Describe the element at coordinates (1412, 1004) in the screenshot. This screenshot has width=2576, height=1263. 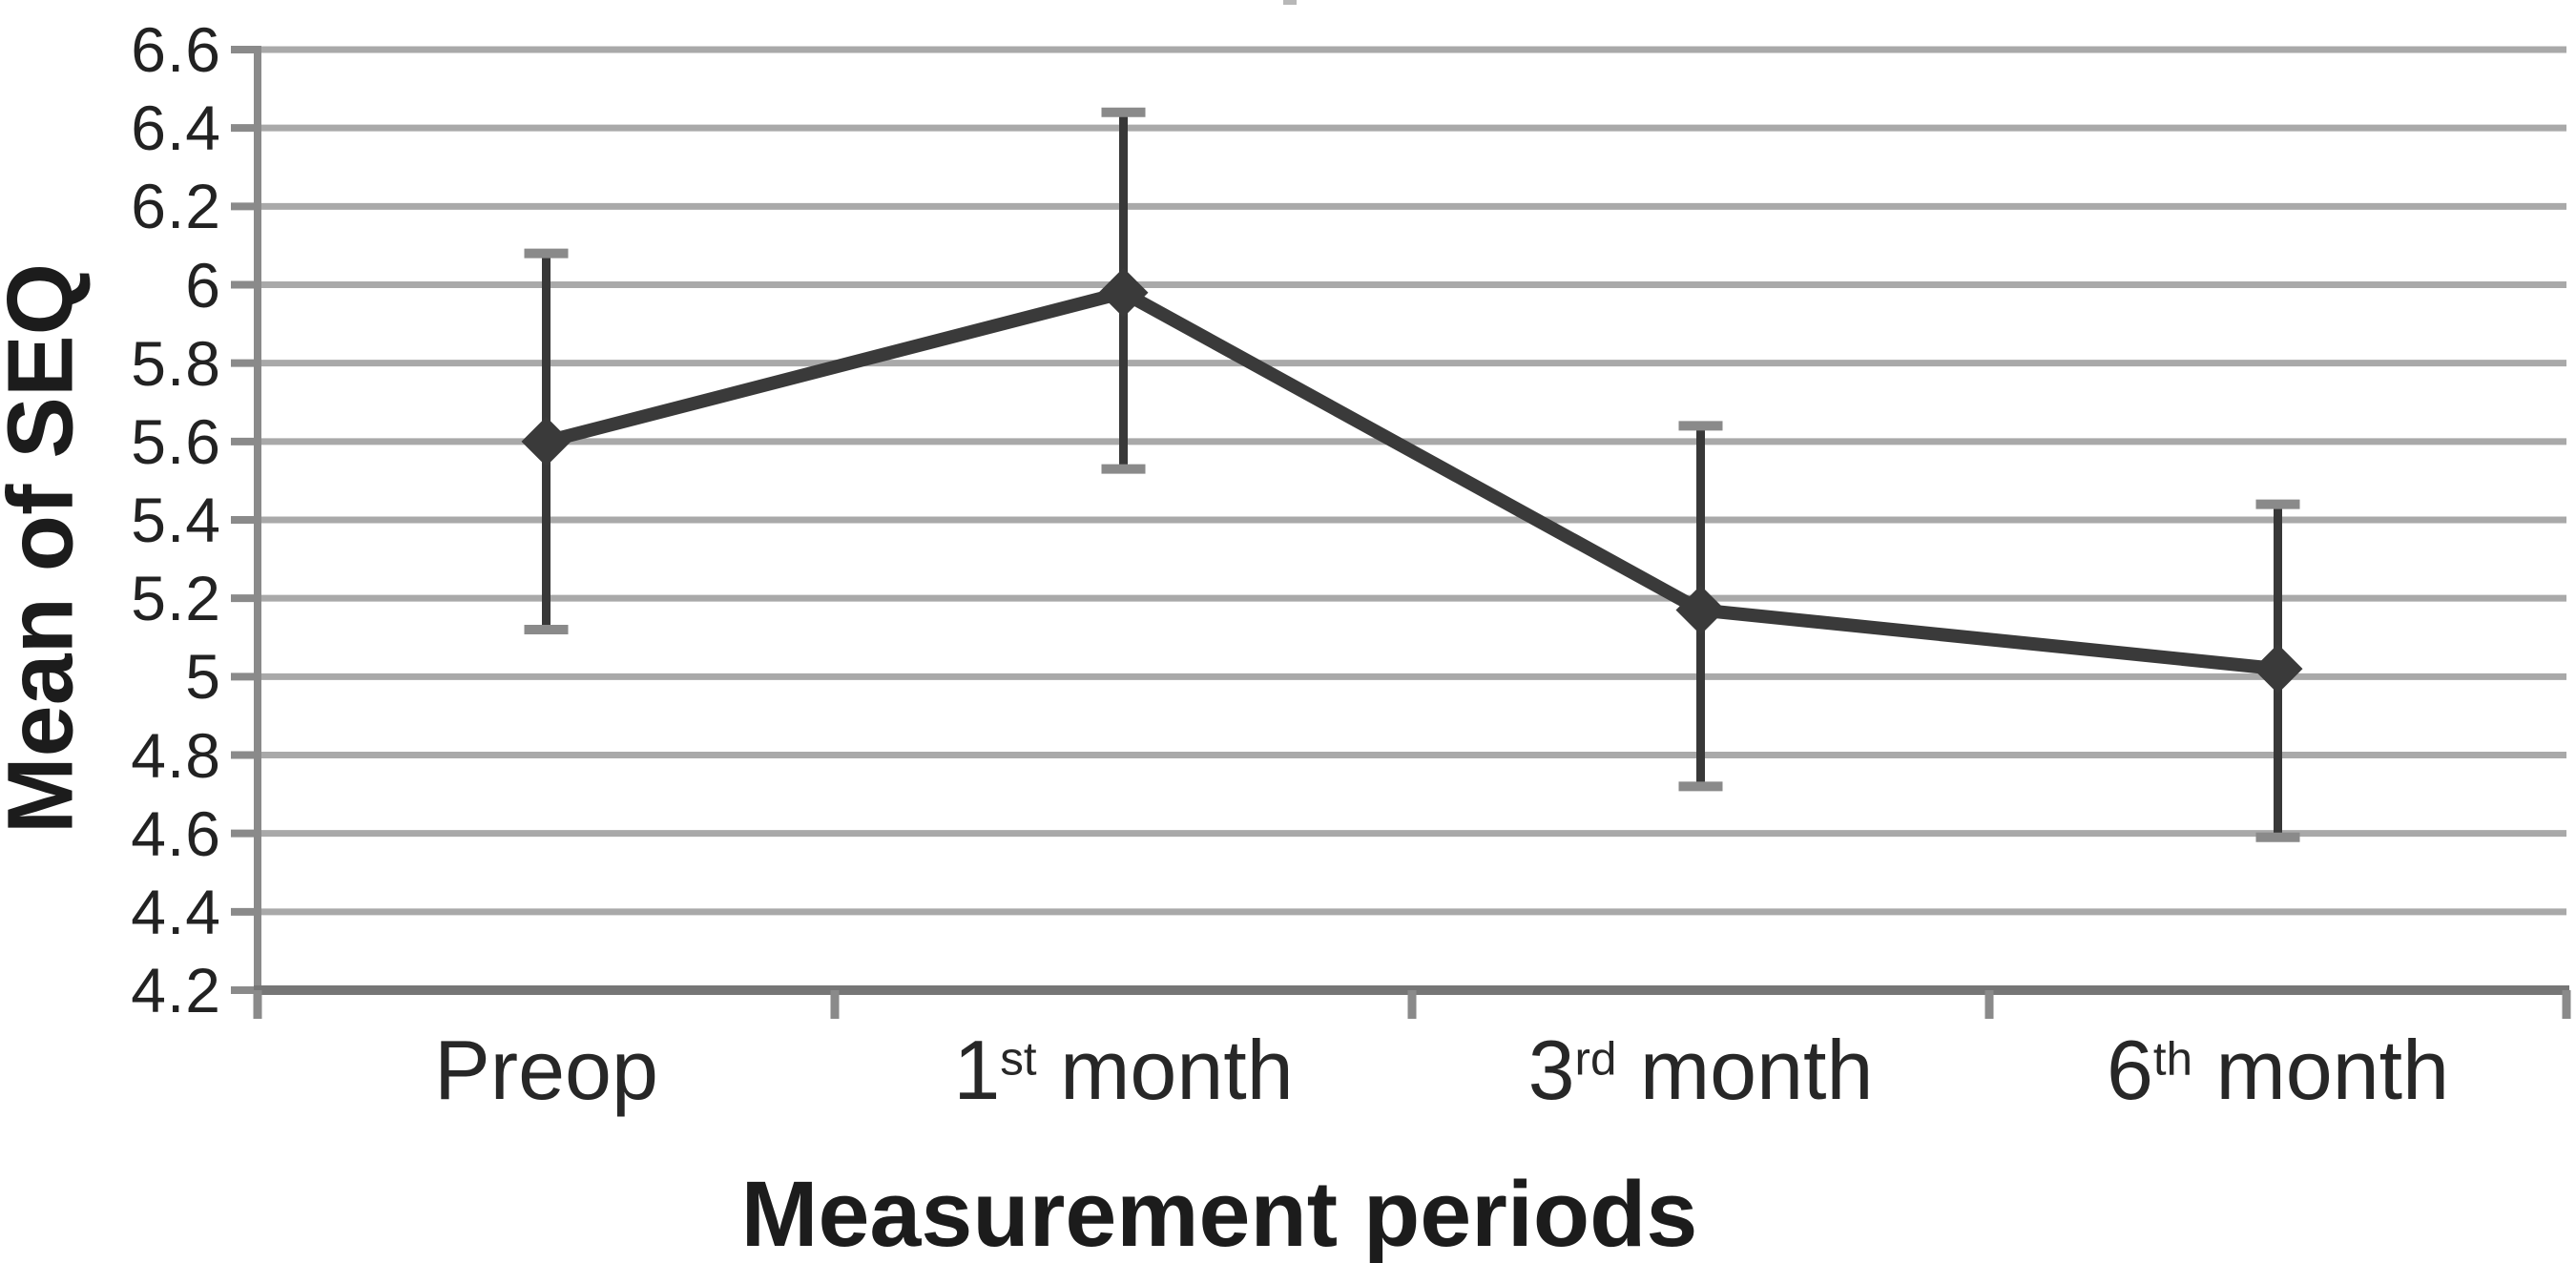
I see `x-axis-ticks` at that location.